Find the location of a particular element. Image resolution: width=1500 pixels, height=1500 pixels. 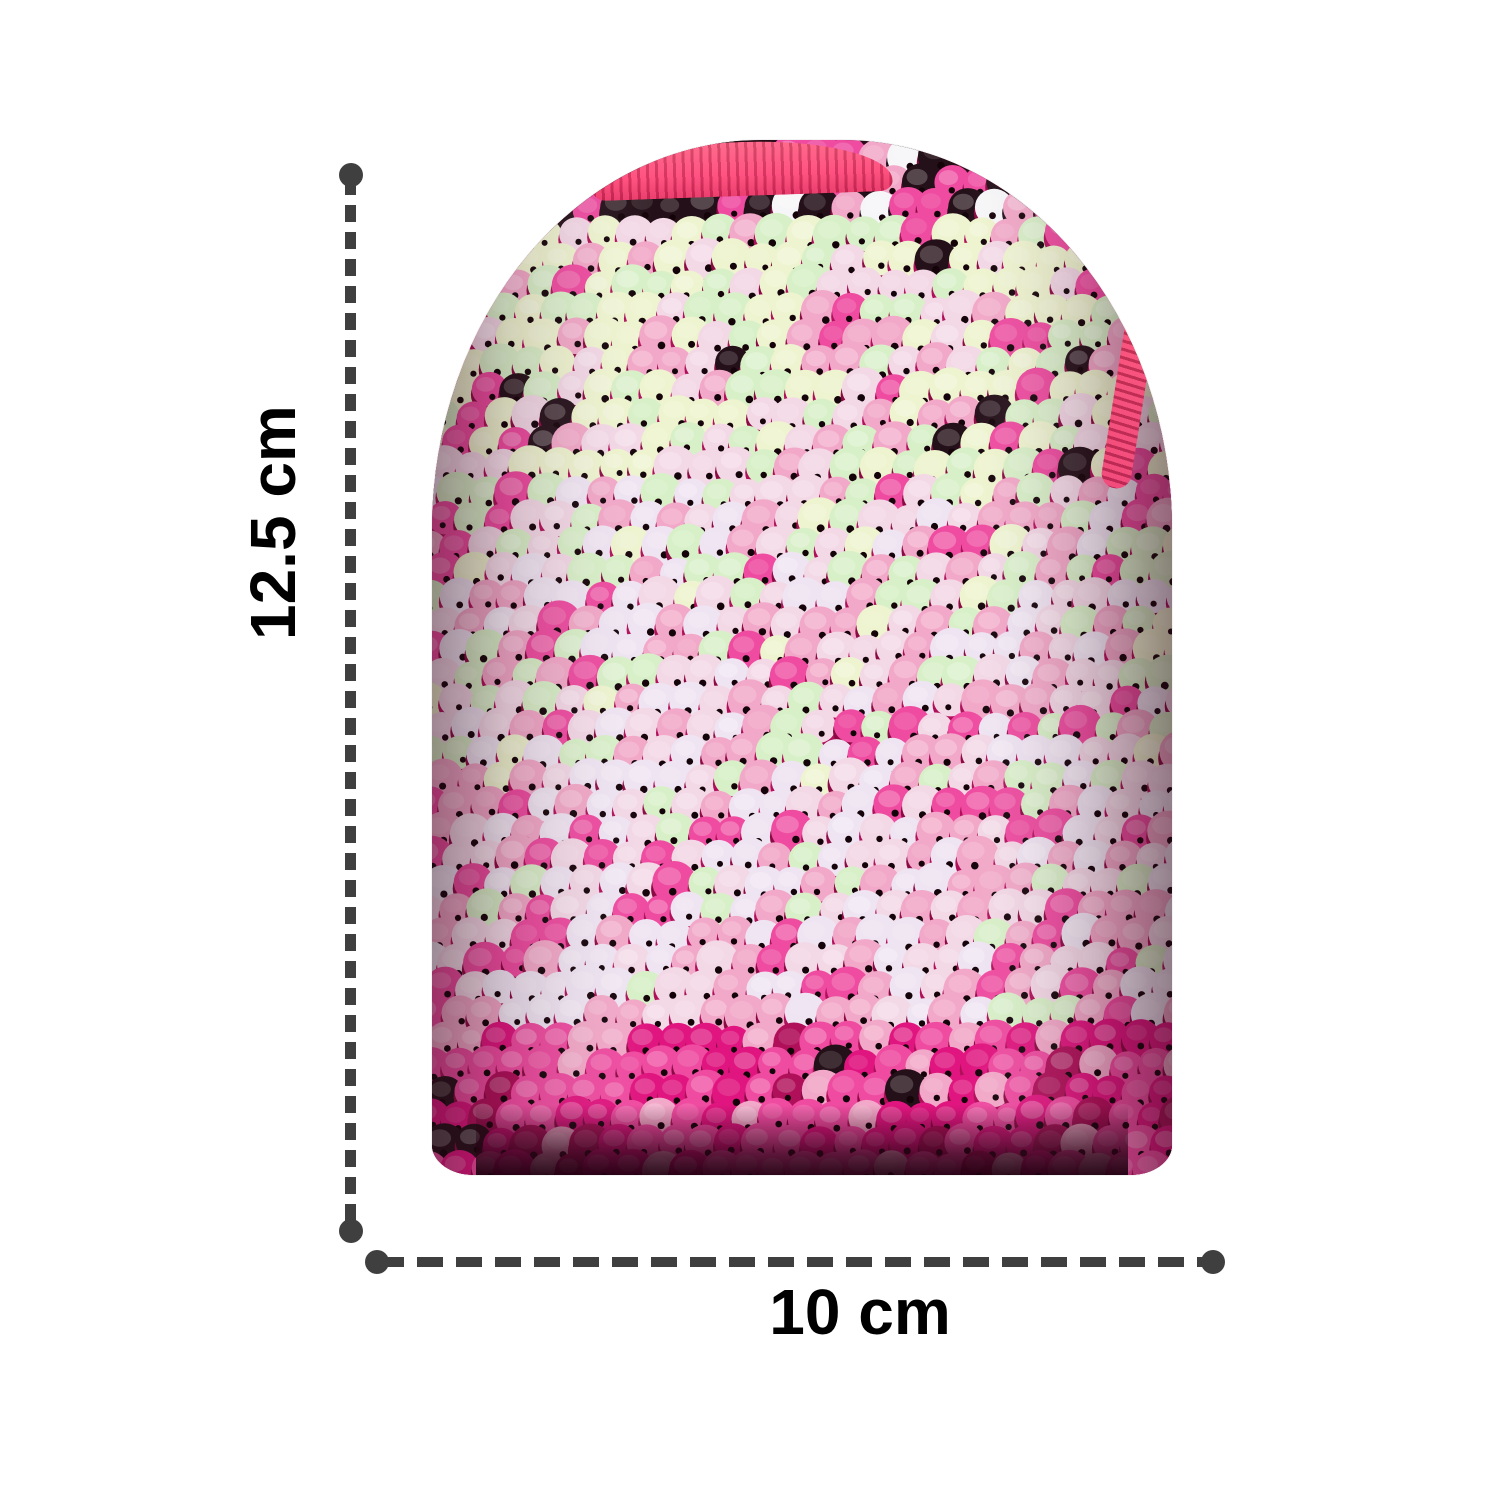

height-dimension-endpoint-bottom is located at coordinates (351, 1231).